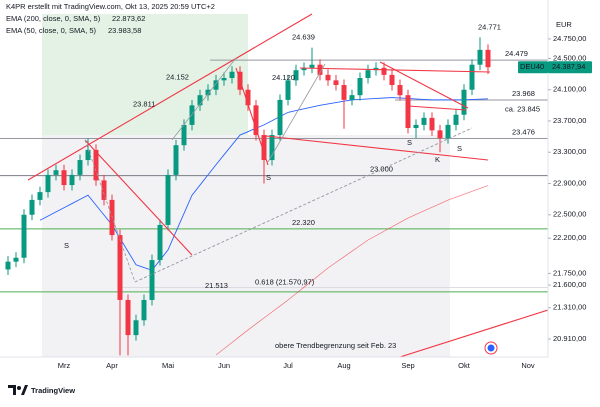 This screenshot has height=407, width=600. What do you see at coordinates (569, 151) in the screenshot?
I see `y-tick-label: 23.300,00` at bounding box center [569, 151].